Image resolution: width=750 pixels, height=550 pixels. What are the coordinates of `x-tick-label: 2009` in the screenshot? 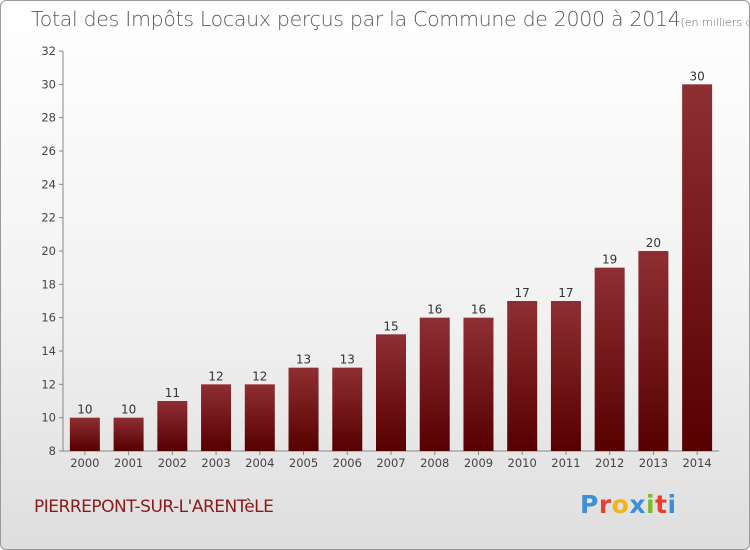 It's located at (478, 463).